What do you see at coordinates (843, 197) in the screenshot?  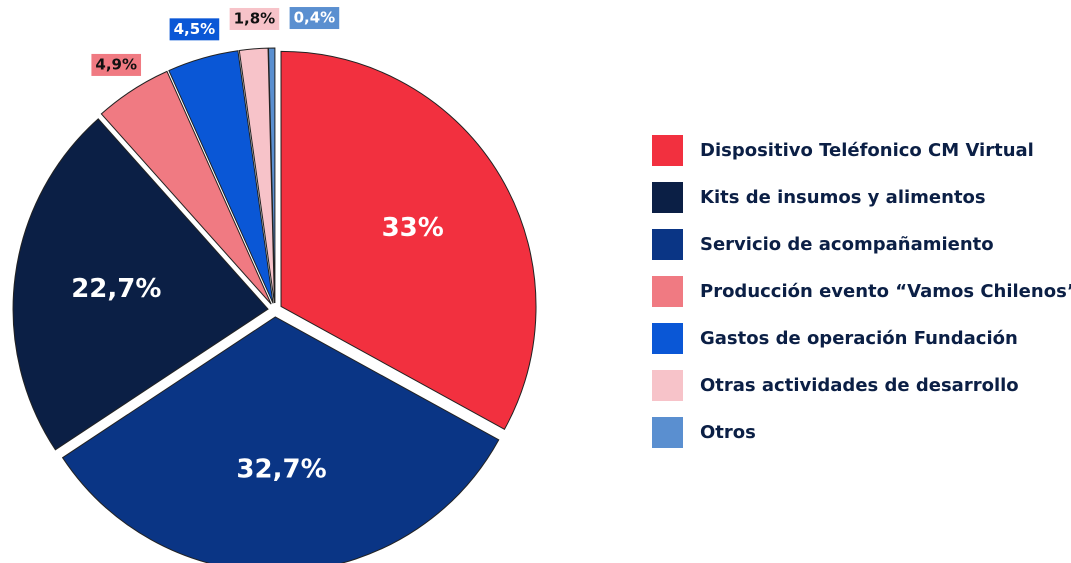 I see `legend-label: Kits de insumos y alimentos` at bounding box center [843, 197].